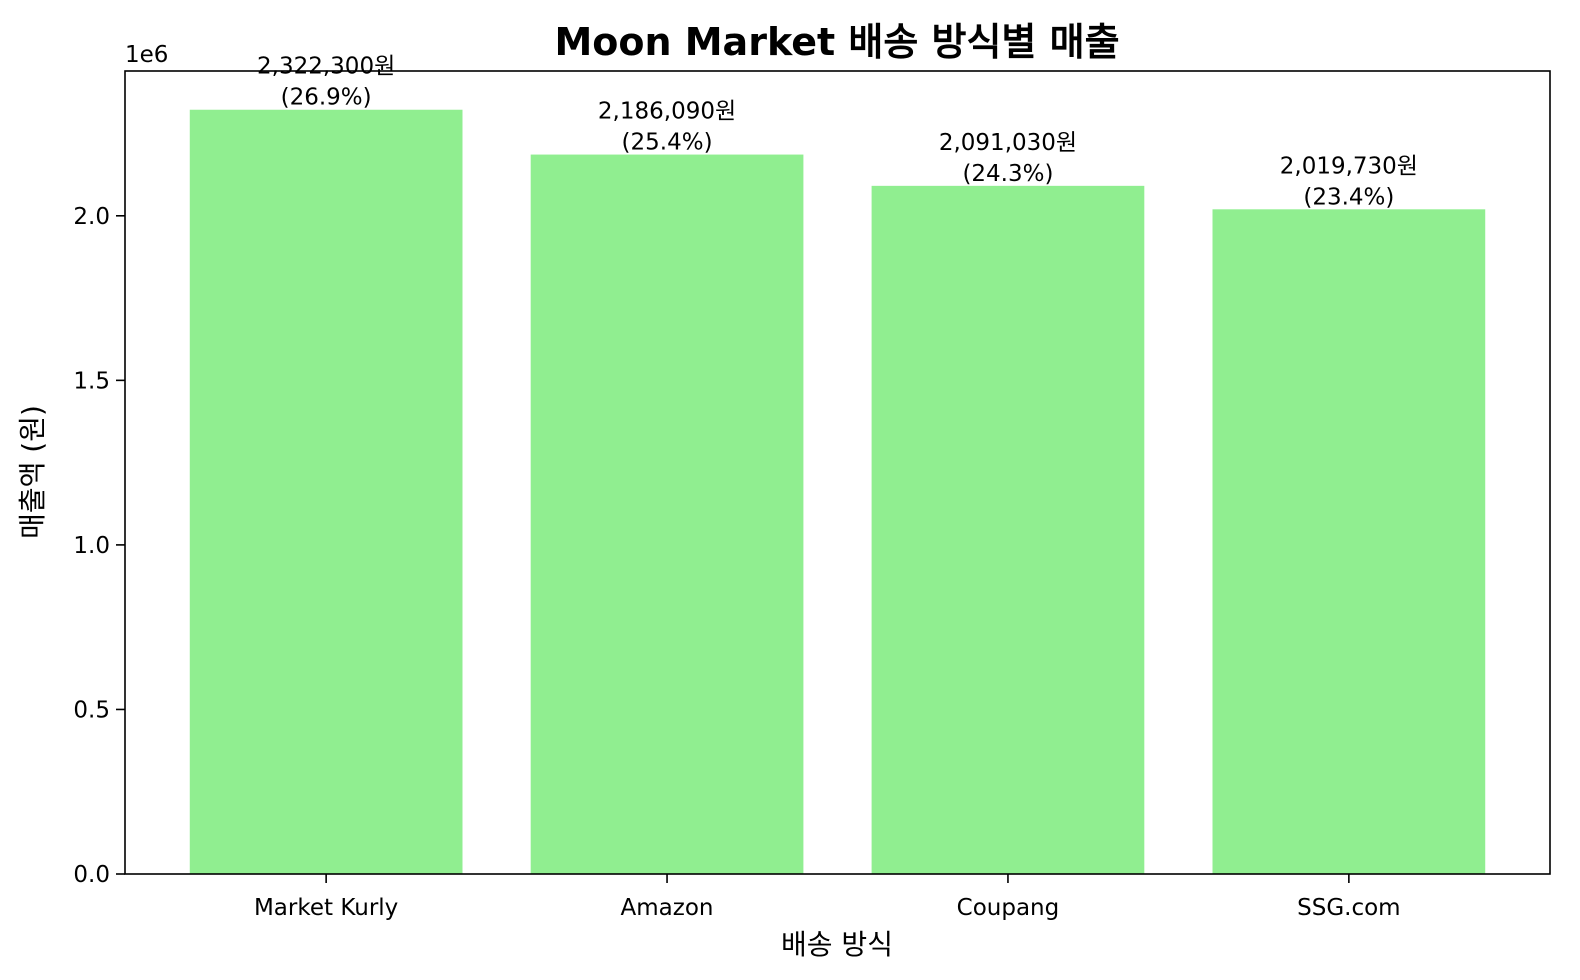  What do you see at coordinates (836, 42) in the screenshot?
I see `chart-title: Moon Market 배송 방식별 매출` at bounding box center [836, 42].